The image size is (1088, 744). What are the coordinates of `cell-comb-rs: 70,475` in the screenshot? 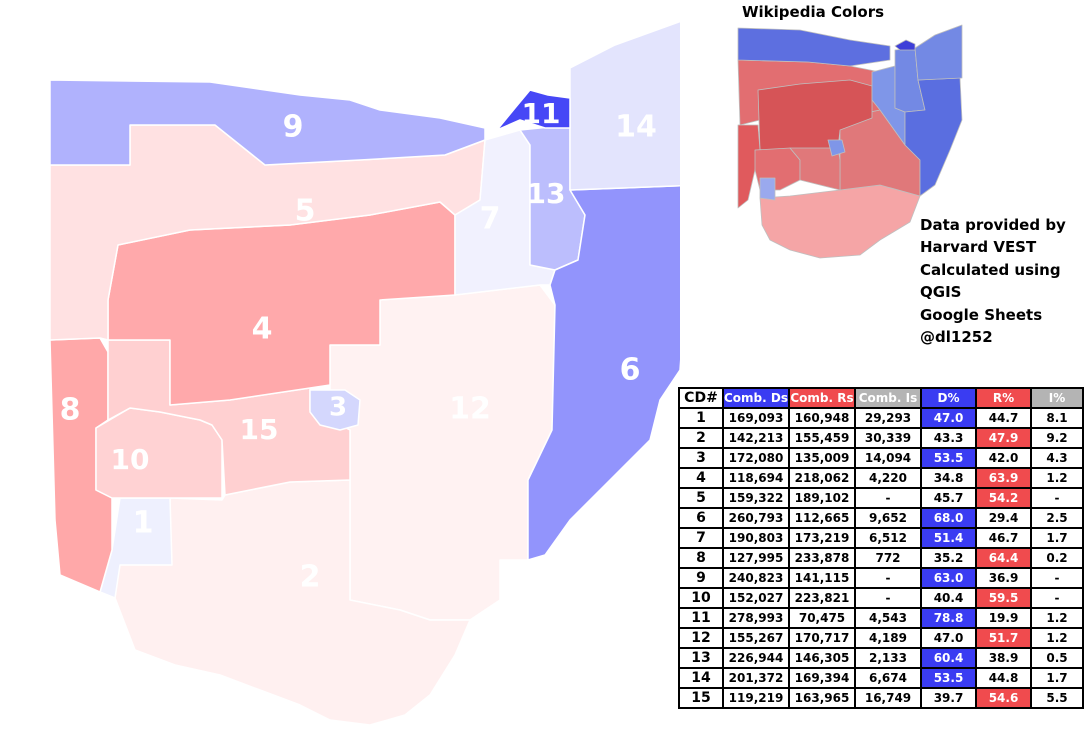 It's located at (822, 618).